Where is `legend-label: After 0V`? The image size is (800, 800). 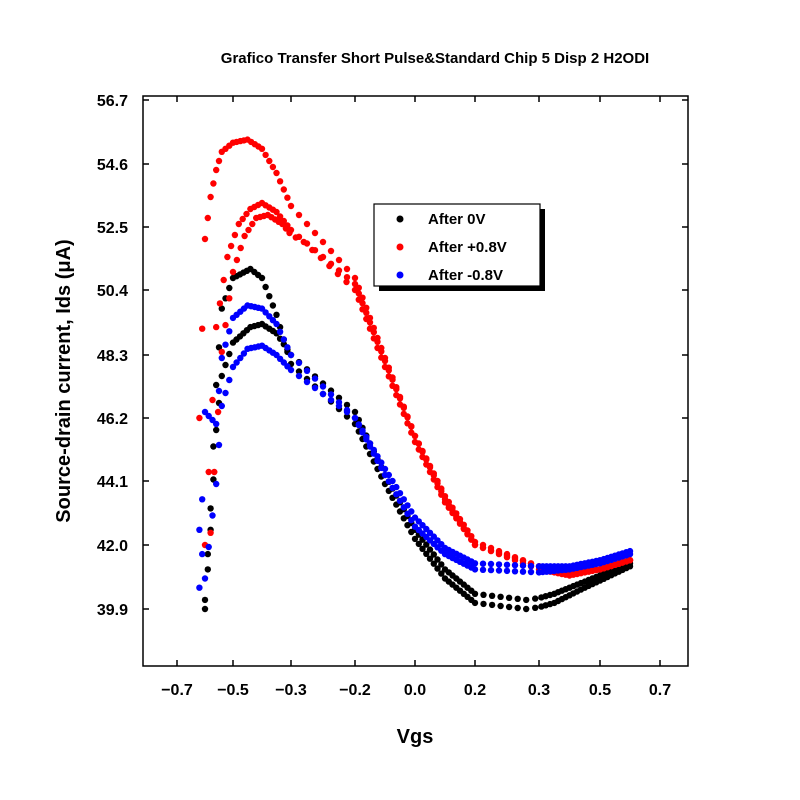 legend-label: After 0V is located at coordinates (457, 219).